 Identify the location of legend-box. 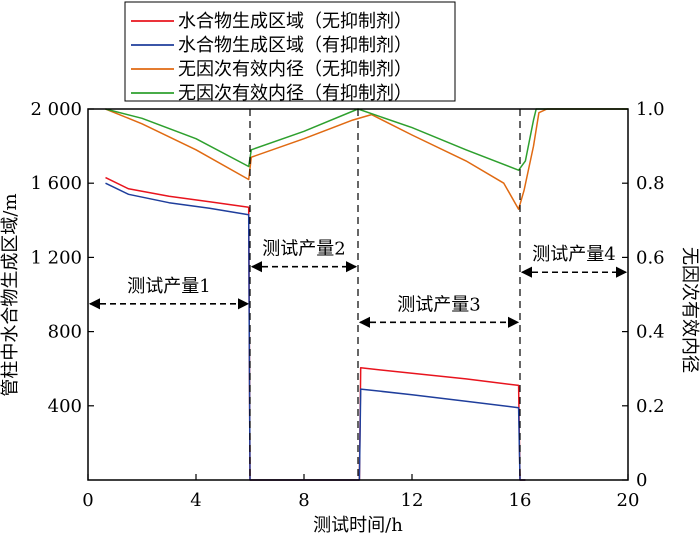
(290, 51).